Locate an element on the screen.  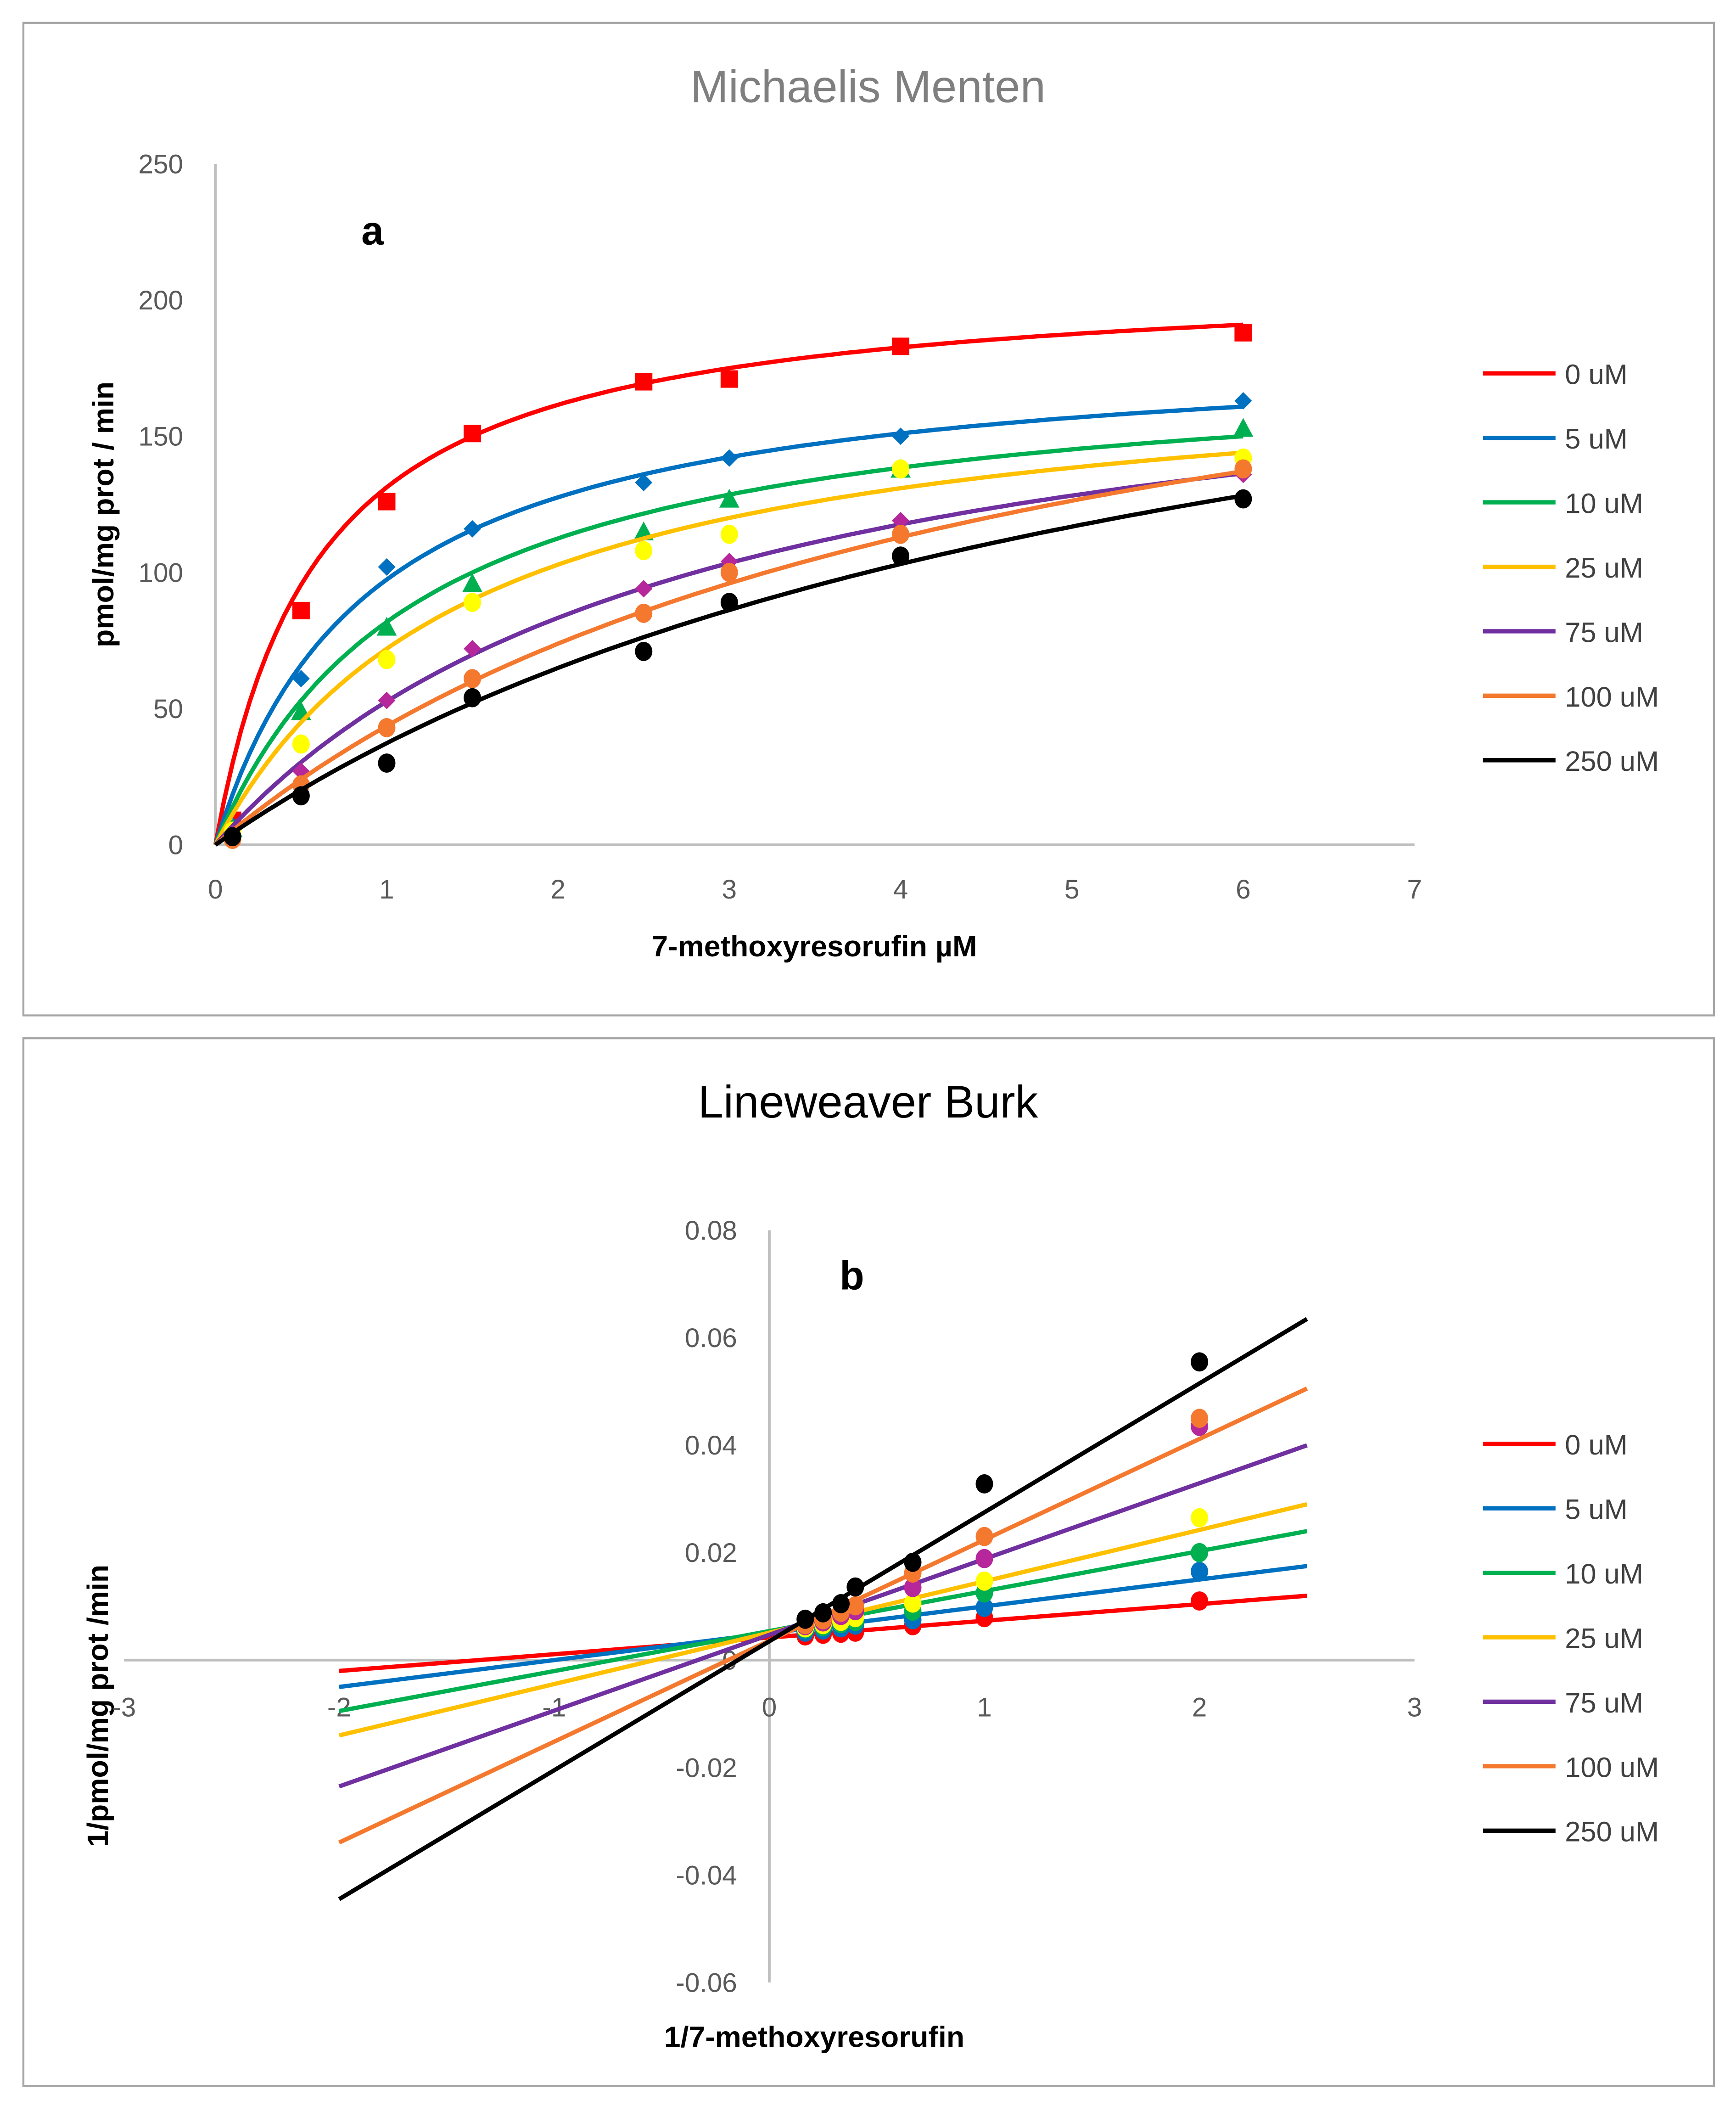
series-25-uM is located at coordinates (732, 647).